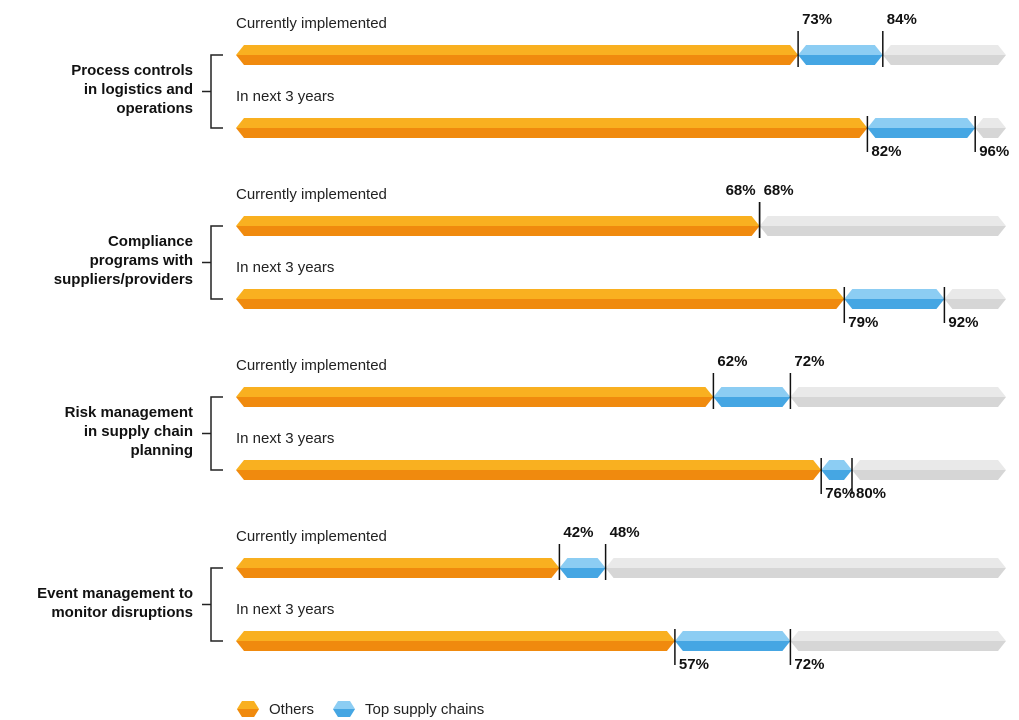 The height and width of the screenshot is (720, 1019). I want to click on group-label: Risk management in supply chain planning, so click(100, 431).